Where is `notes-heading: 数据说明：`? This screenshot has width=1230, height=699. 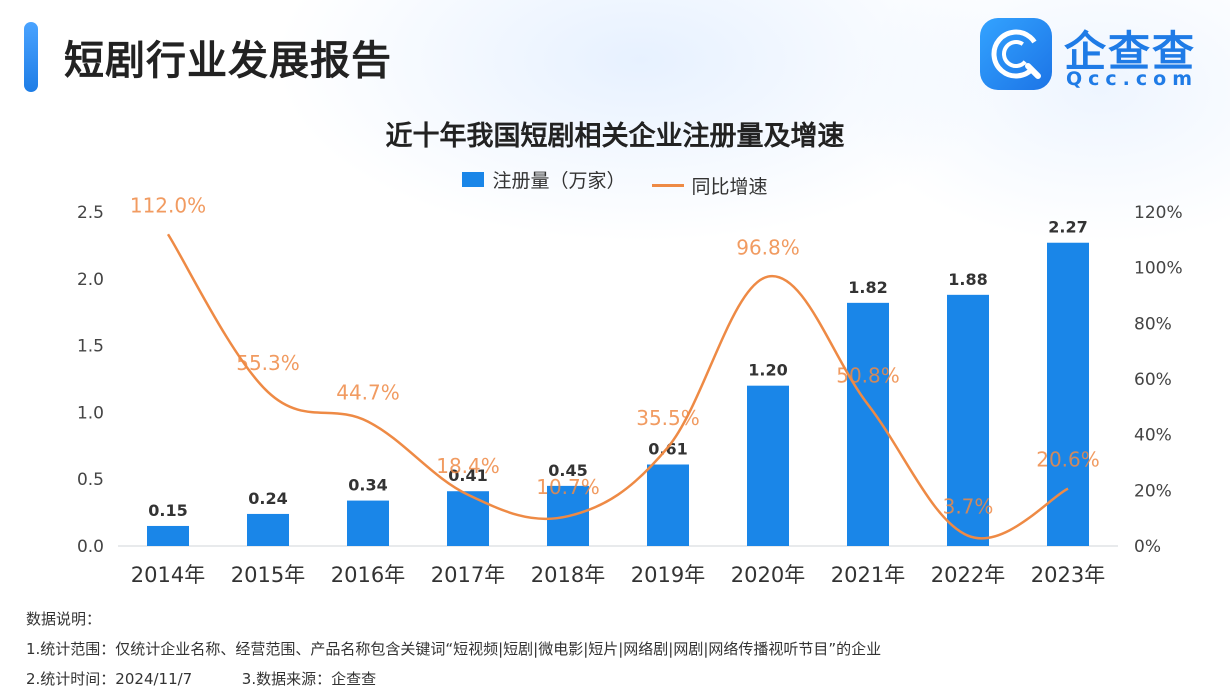
notes-heading: 数据说明： is located at coordinates (64, 619).